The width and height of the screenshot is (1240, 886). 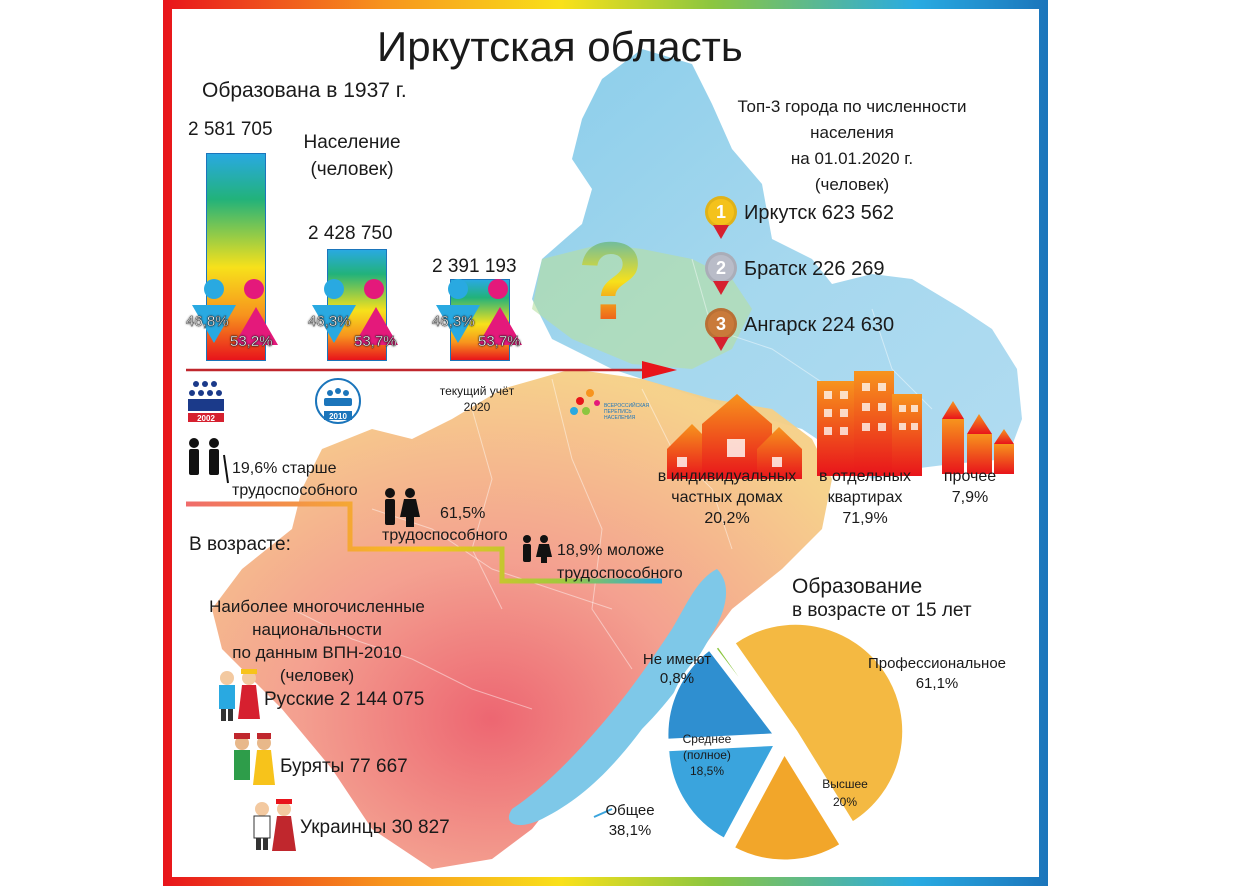 I want to click on buryats-people-icon, so click(x=254, y=759).